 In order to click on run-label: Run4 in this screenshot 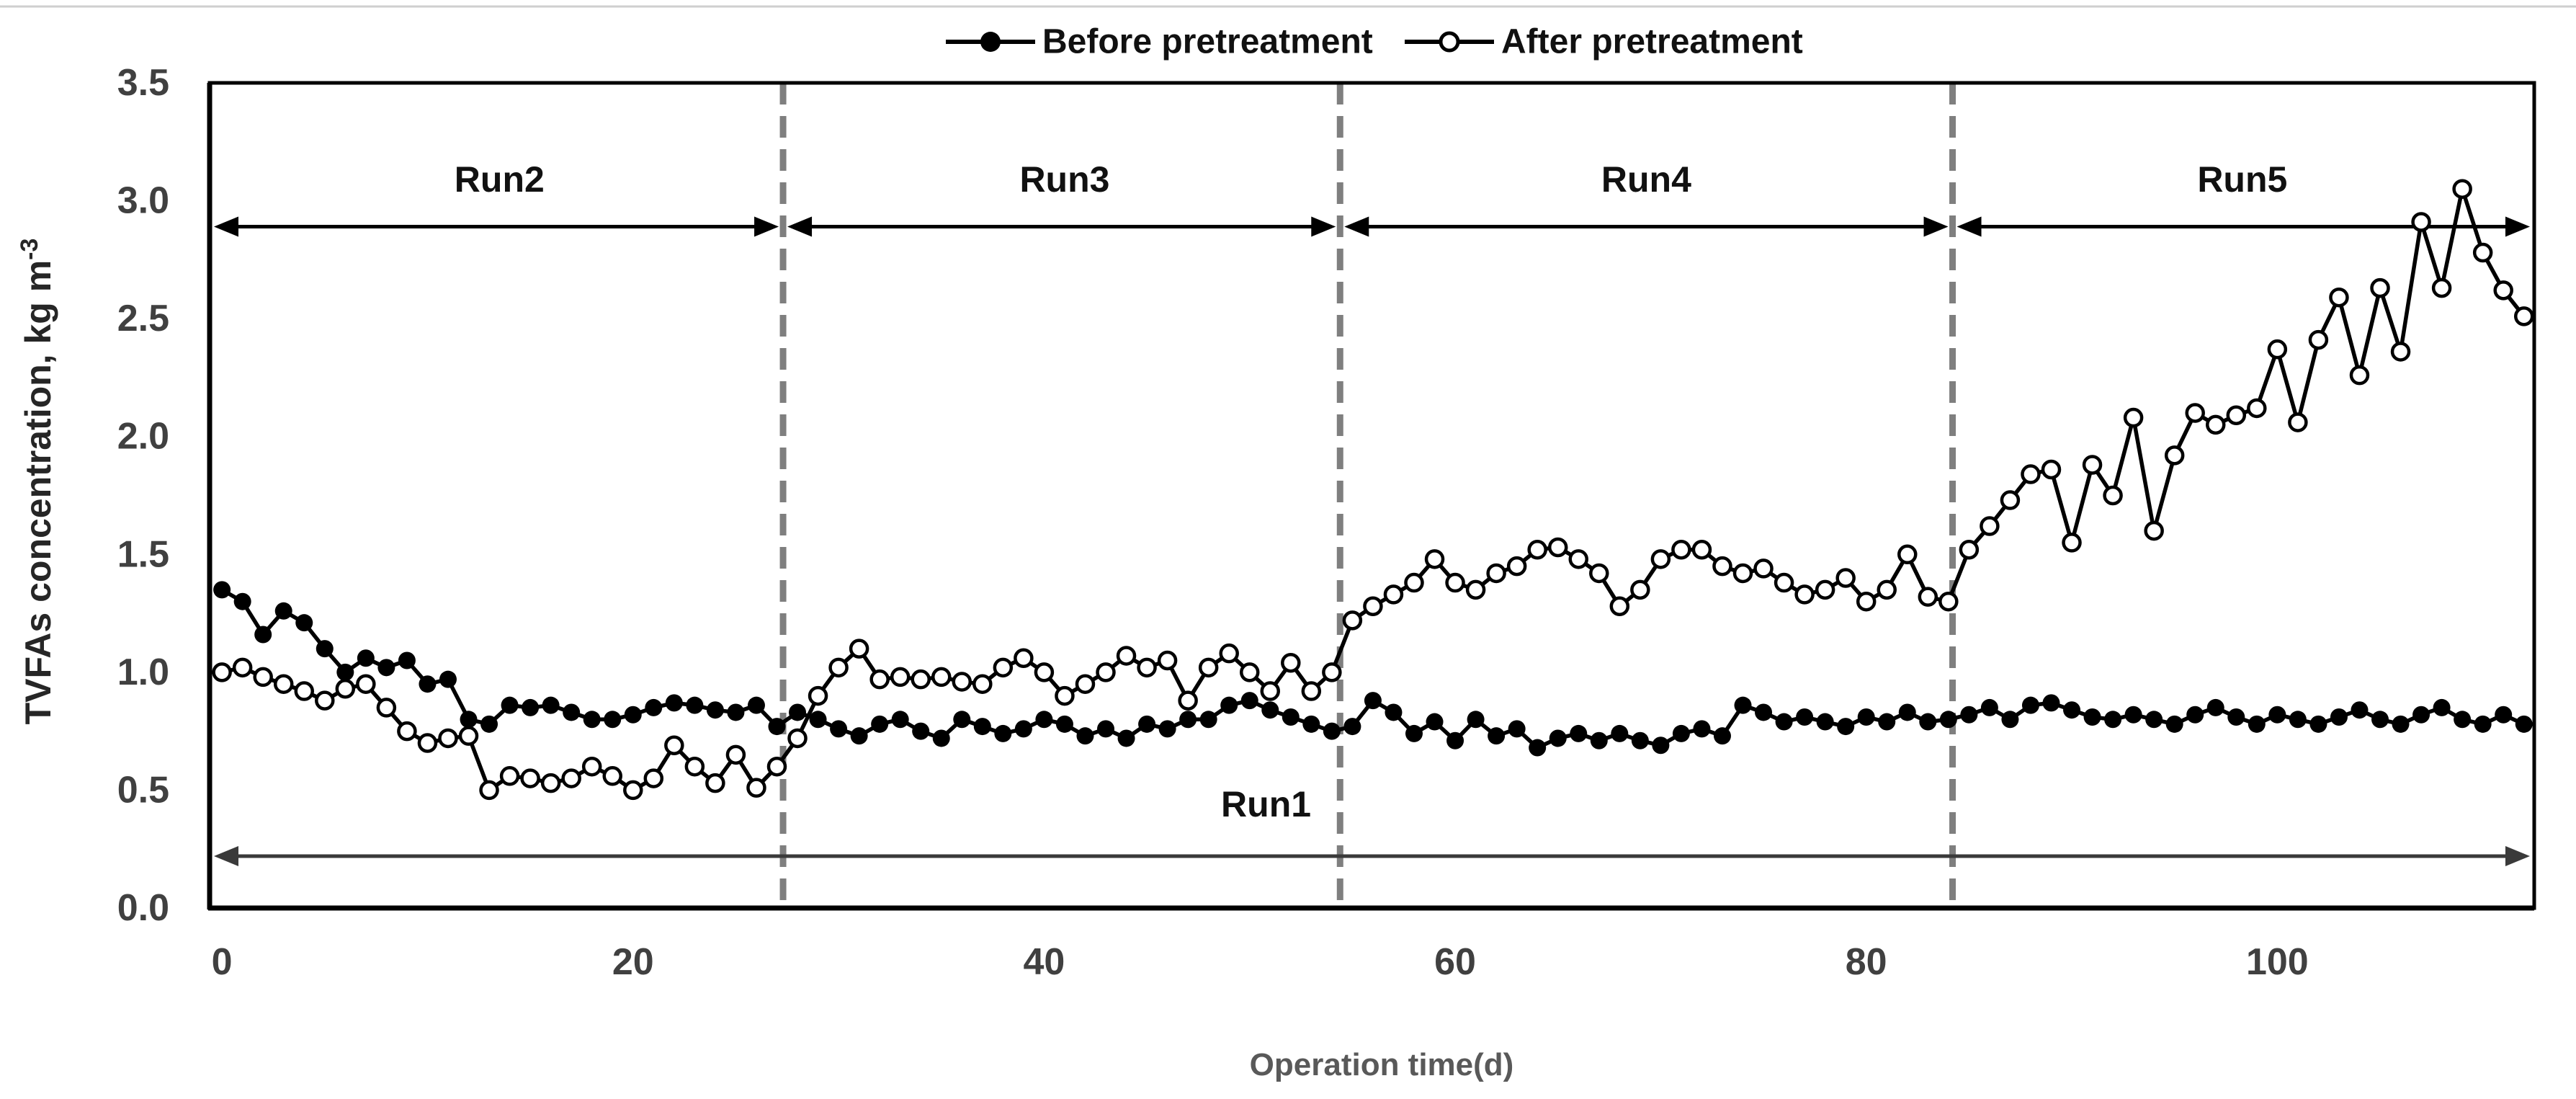, I will do `click(1646, 180)`.